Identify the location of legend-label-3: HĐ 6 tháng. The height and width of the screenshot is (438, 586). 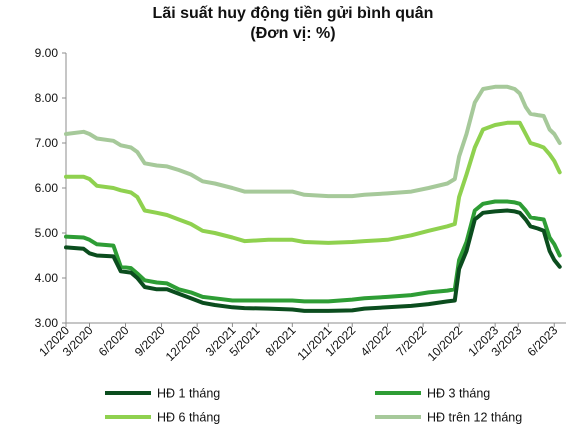
(188, 418).